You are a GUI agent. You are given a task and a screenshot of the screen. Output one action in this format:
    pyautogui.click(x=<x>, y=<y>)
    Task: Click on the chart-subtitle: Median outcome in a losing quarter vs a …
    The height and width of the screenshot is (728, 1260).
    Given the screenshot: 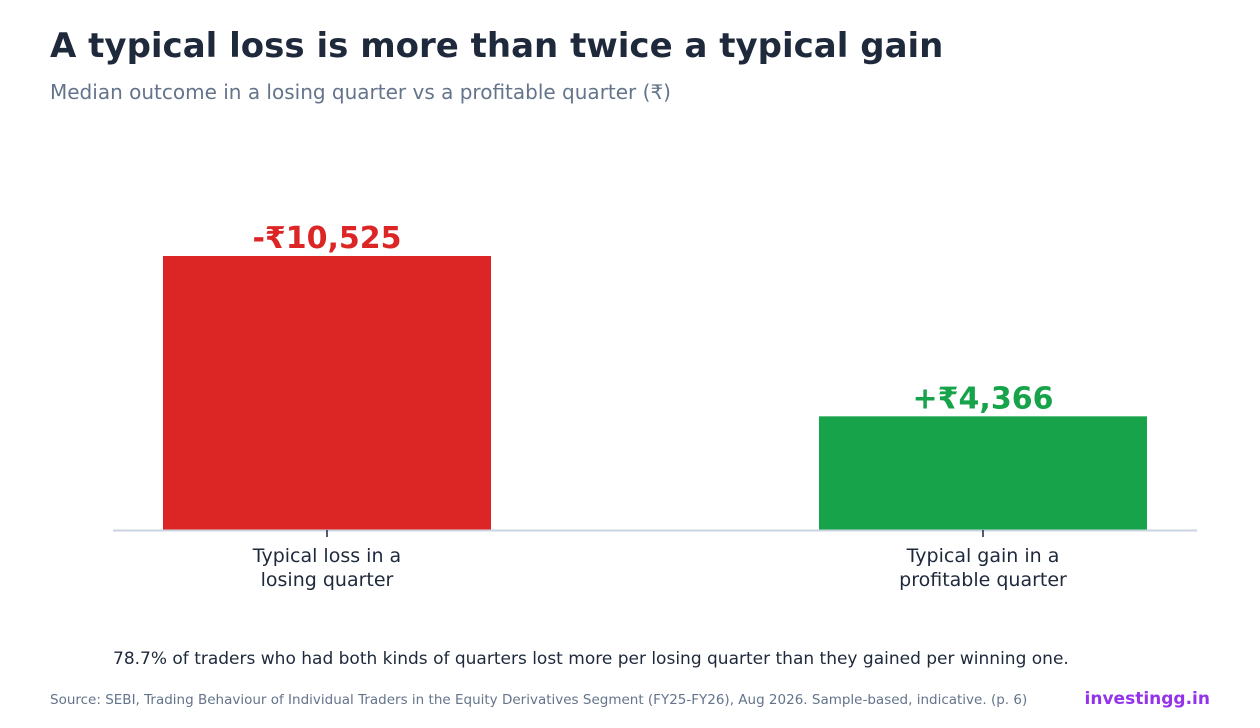 What is the action you would take?
    pyautogui.click(x=360, y=92)
    